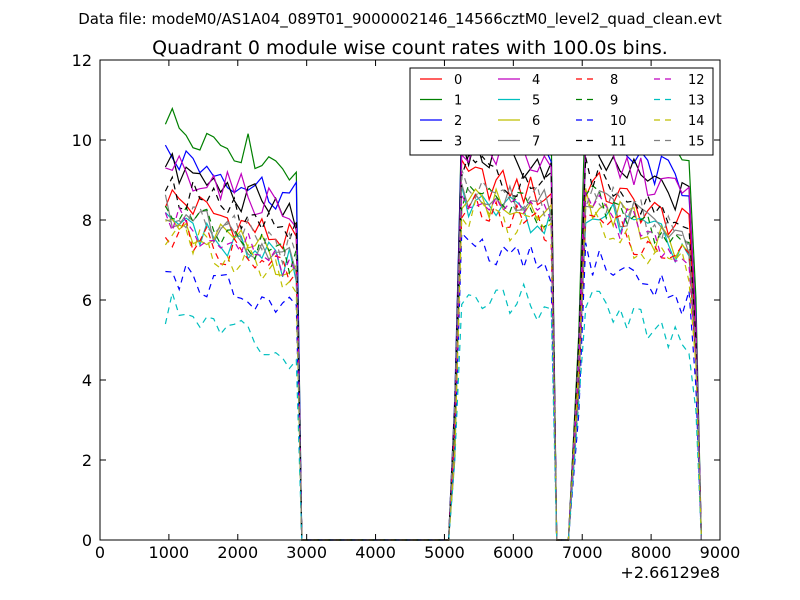 The image size is (800, 600). Describe the element at coordinates (651, 552) in the screenshot. I see `x-tick-label: 8000` at that location.